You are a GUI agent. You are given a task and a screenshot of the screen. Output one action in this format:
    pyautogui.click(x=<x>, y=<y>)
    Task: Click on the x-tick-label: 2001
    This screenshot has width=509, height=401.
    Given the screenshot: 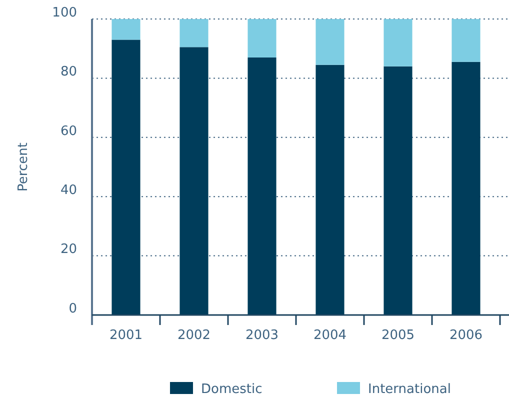 What is the action you would take?
    pyautogui.click(x=126, y=335)
    